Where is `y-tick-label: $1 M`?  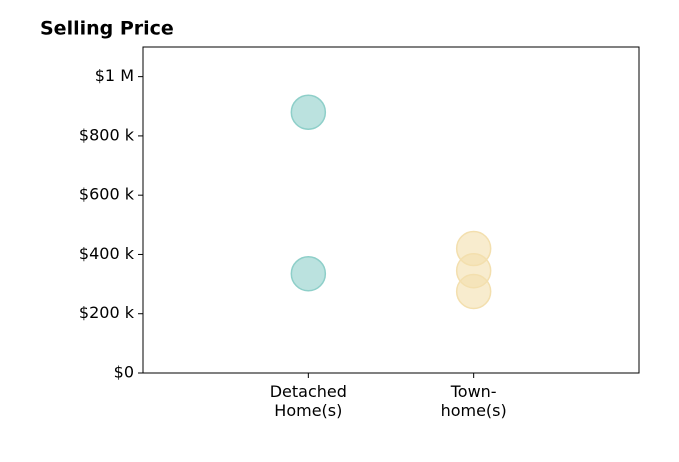
y-tick-label: $1 M is located at coordinates (114, 75).